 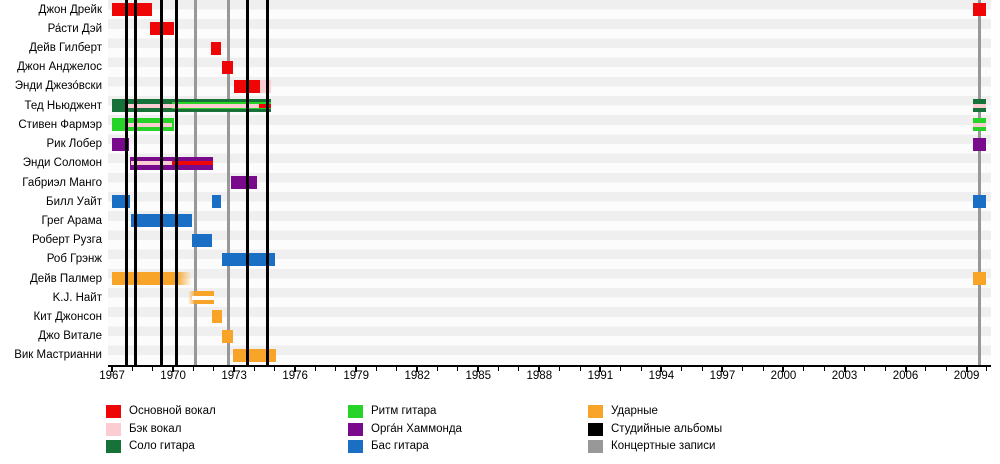 What do you see at coordinates (62, 182) in the screenshot?
I see `member-label: Габриэл Манго` at bounding box center [62, 182].